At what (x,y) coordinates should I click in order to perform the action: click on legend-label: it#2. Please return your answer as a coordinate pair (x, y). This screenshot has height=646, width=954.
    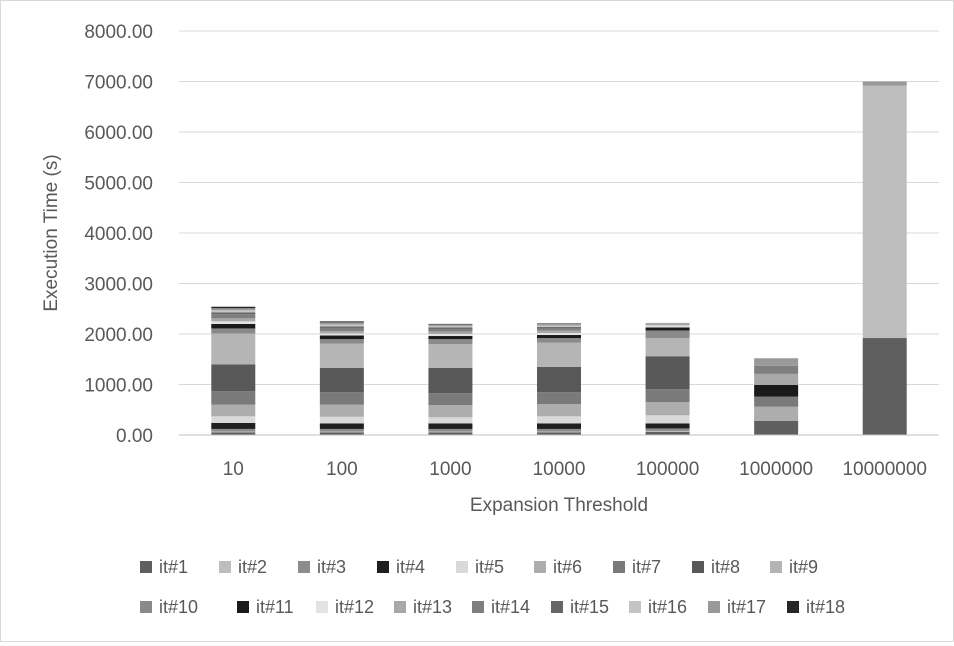
    Looking at the image, I should click on (252, 567).